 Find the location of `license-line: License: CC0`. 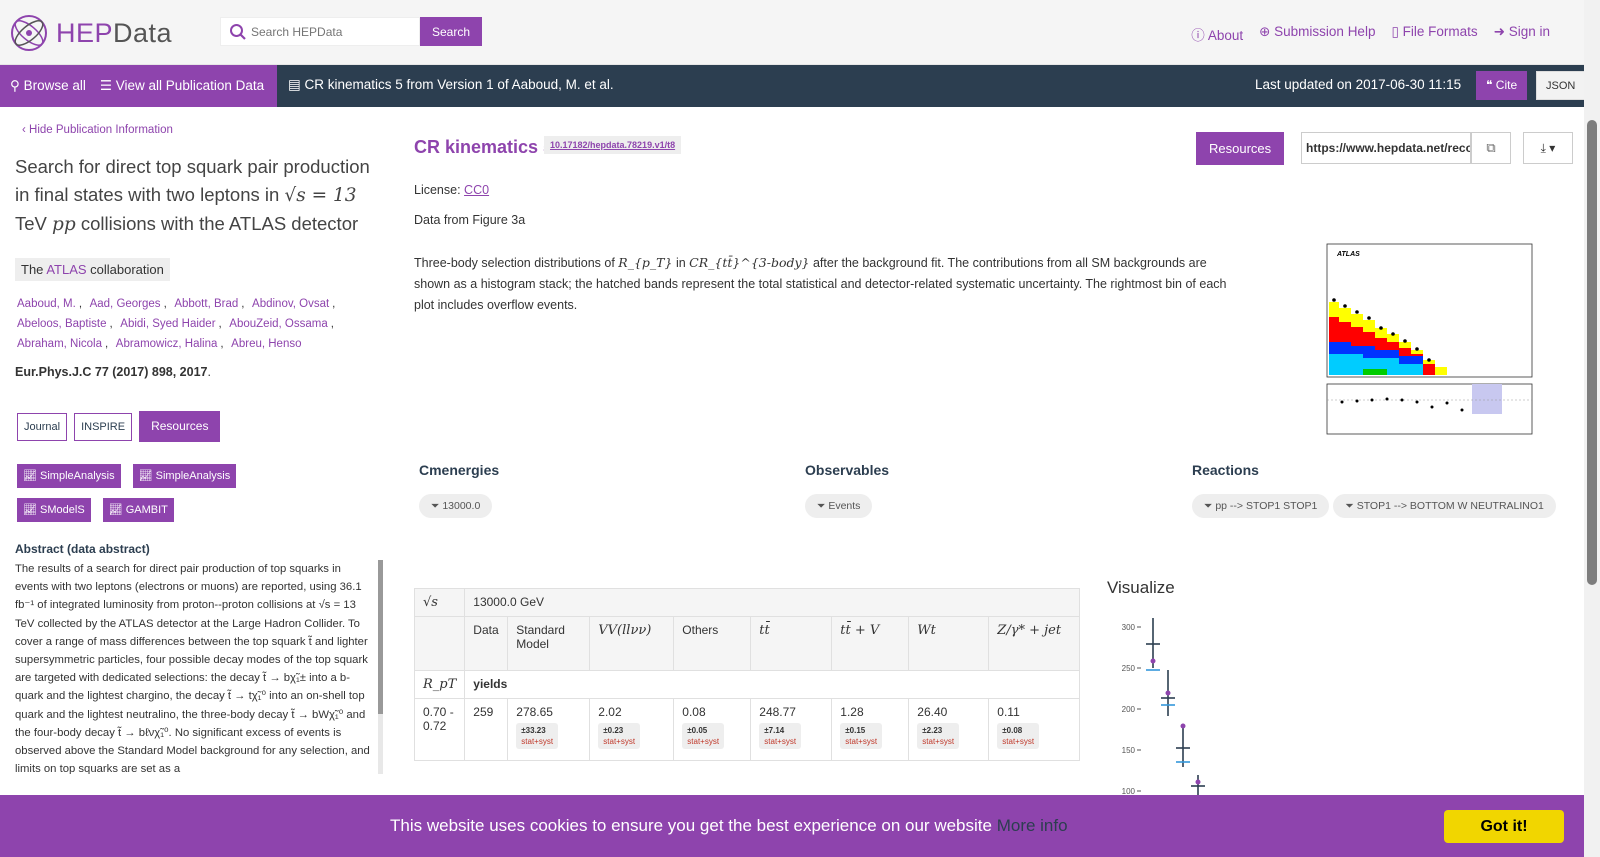

license-line: License: CC0 is located at coordinates (451, 190).